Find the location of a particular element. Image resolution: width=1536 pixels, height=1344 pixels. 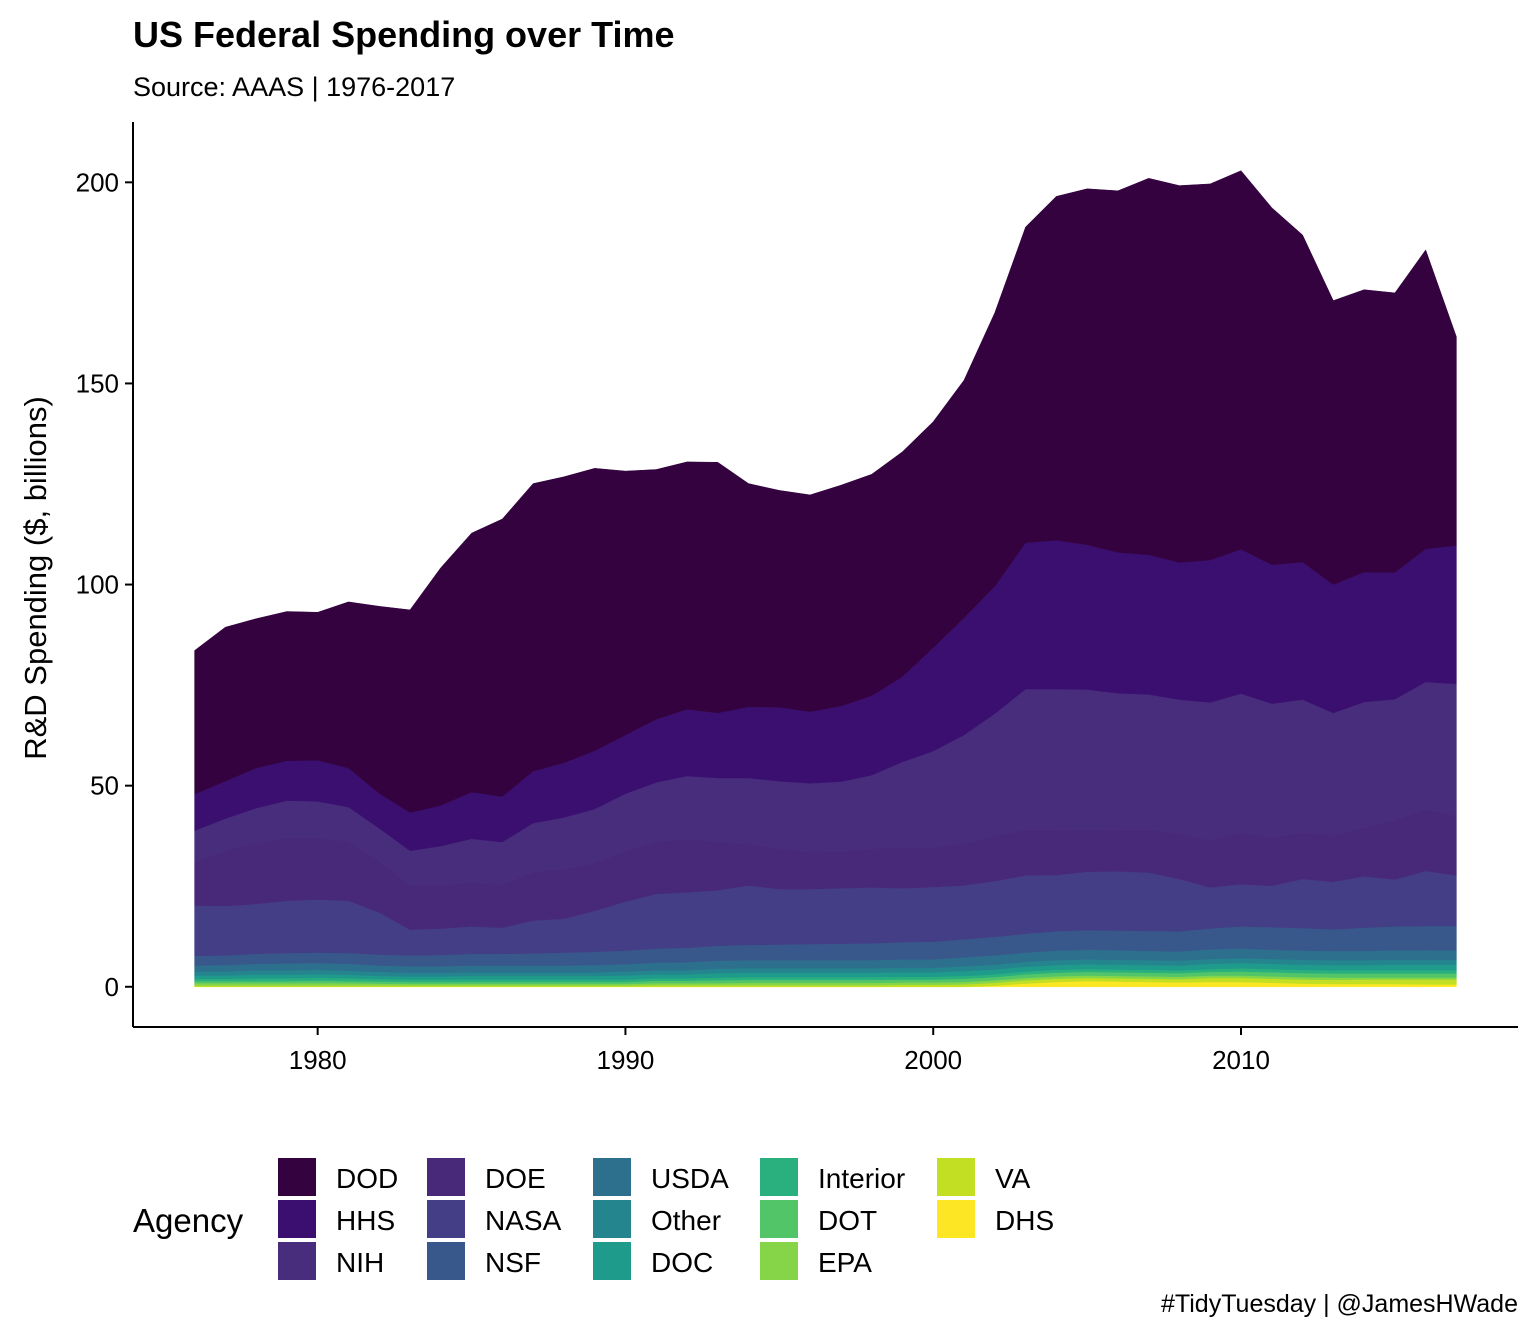

legend-title: Agency is located at coordinates (188, 1220).